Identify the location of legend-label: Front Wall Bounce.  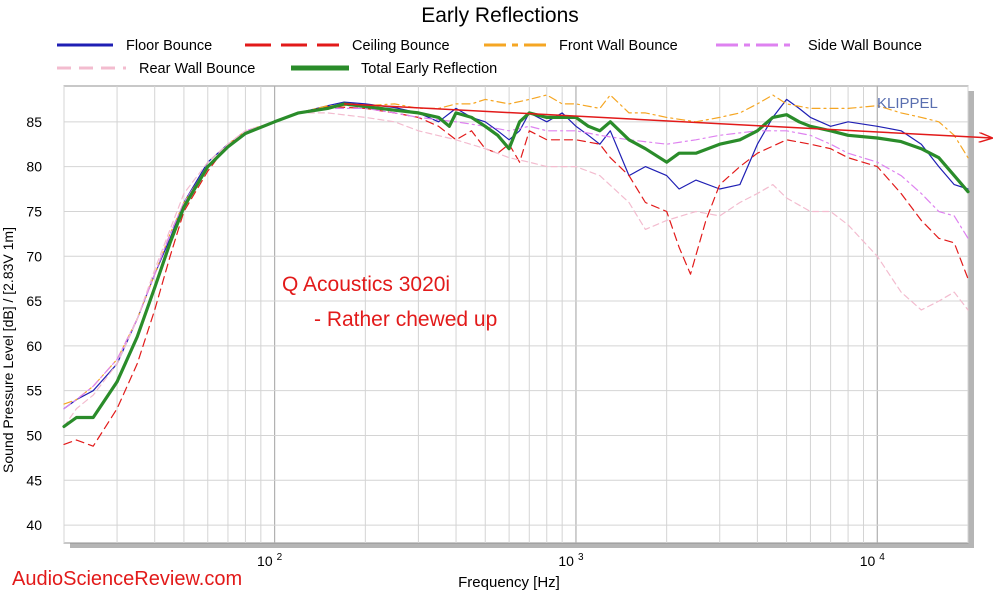
(618, 46).